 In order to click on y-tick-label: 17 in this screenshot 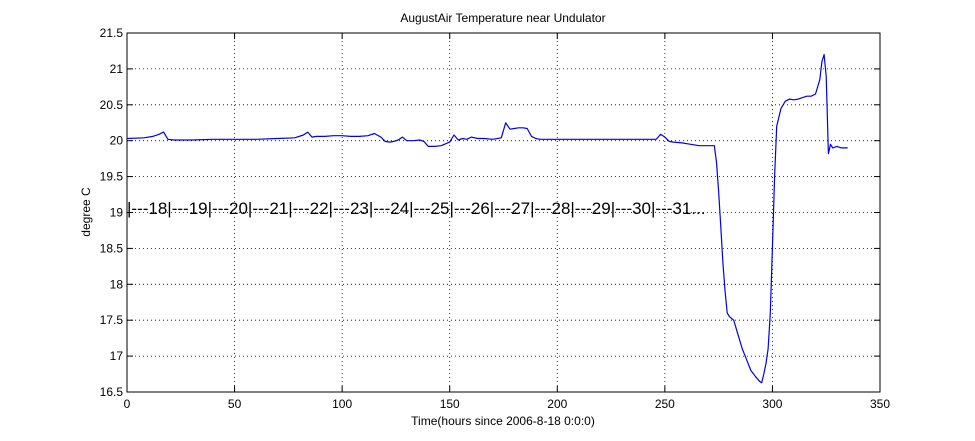, I will do `click(117, 356)`.